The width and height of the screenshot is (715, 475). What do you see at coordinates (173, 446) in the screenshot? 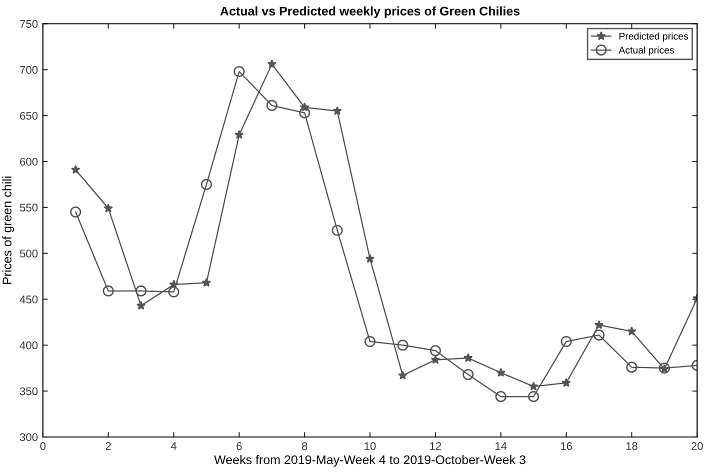
I see `x-tick-label: 4` at bounding box center [173, 446].